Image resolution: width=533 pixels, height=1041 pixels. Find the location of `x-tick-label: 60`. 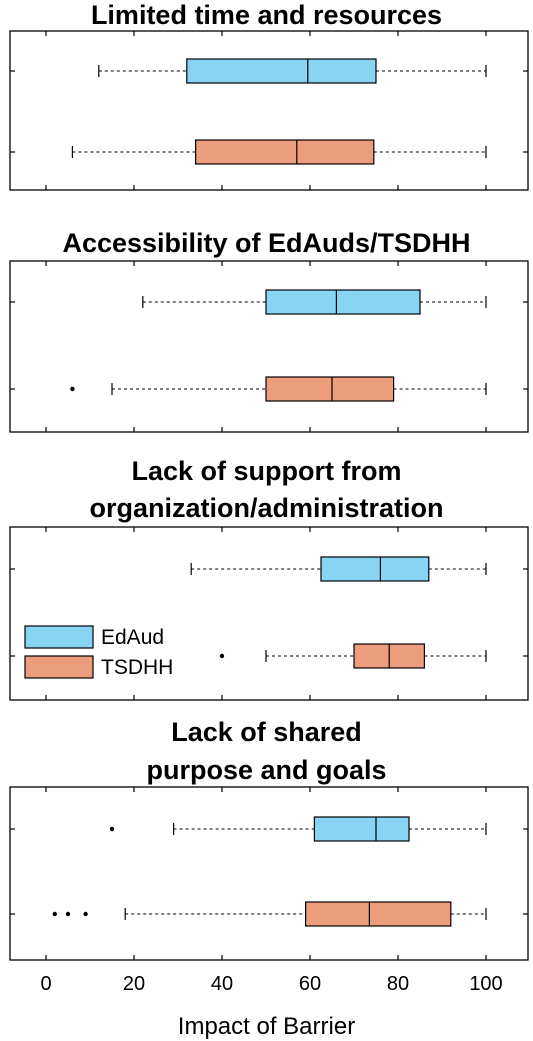

x-tick-label: 60 is located at coordinates (310, 984).